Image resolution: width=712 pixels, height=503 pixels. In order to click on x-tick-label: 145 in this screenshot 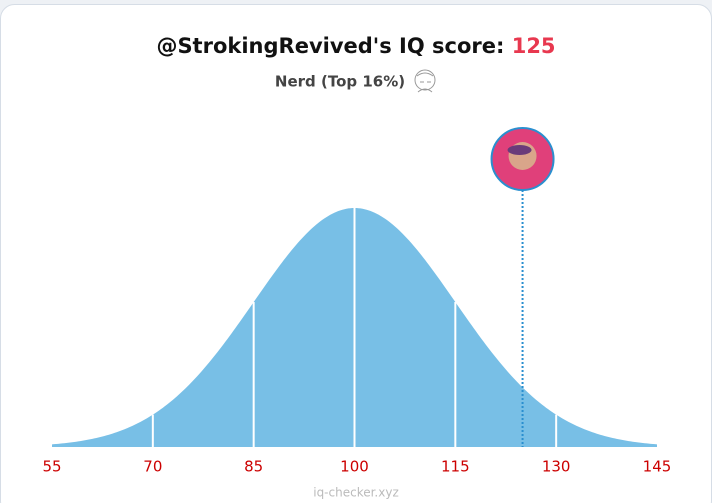, I will do `click(657, 467)`.